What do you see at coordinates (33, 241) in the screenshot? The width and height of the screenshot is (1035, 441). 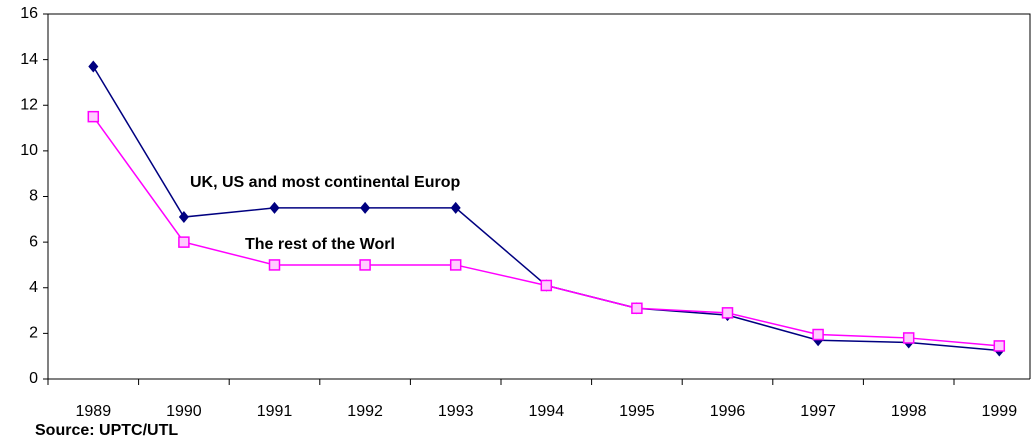 I see `y-tick-label: 6` at bounding box center [33, 241].